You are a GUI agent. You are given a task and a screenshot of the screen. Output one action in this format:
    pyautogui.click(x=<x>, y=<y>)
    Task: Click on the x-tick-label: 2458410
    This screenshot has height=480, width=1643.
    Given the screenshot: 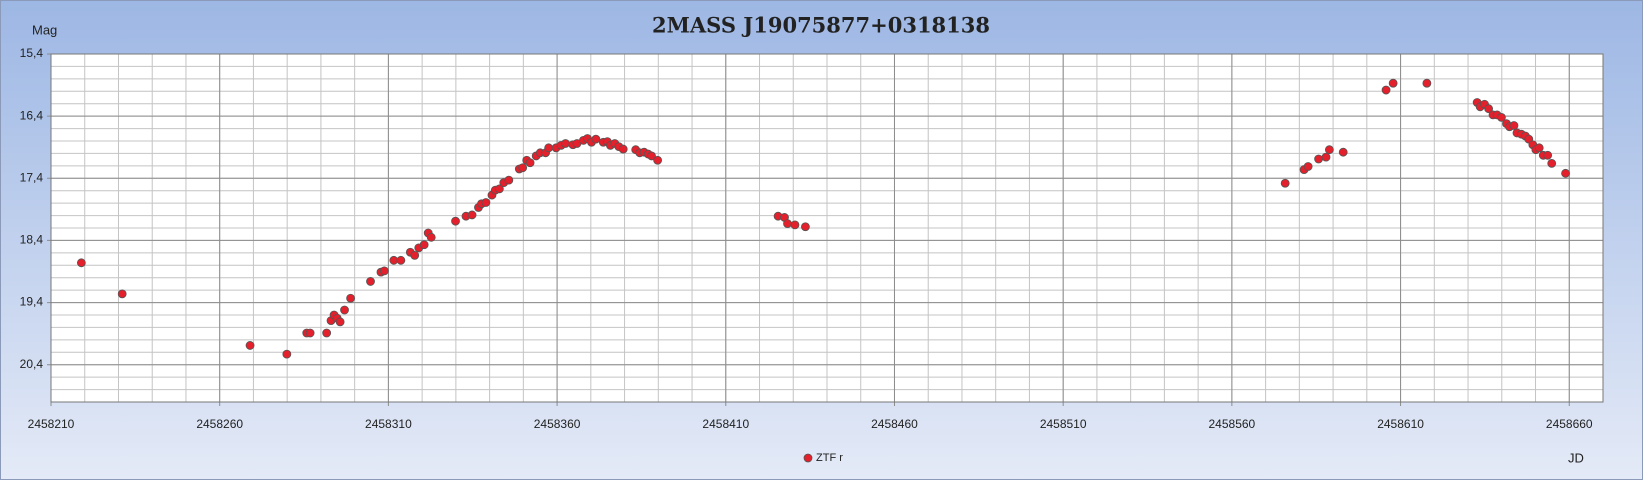 What is the action you would take?
    pyautogui.click(x=725, y=424)
    